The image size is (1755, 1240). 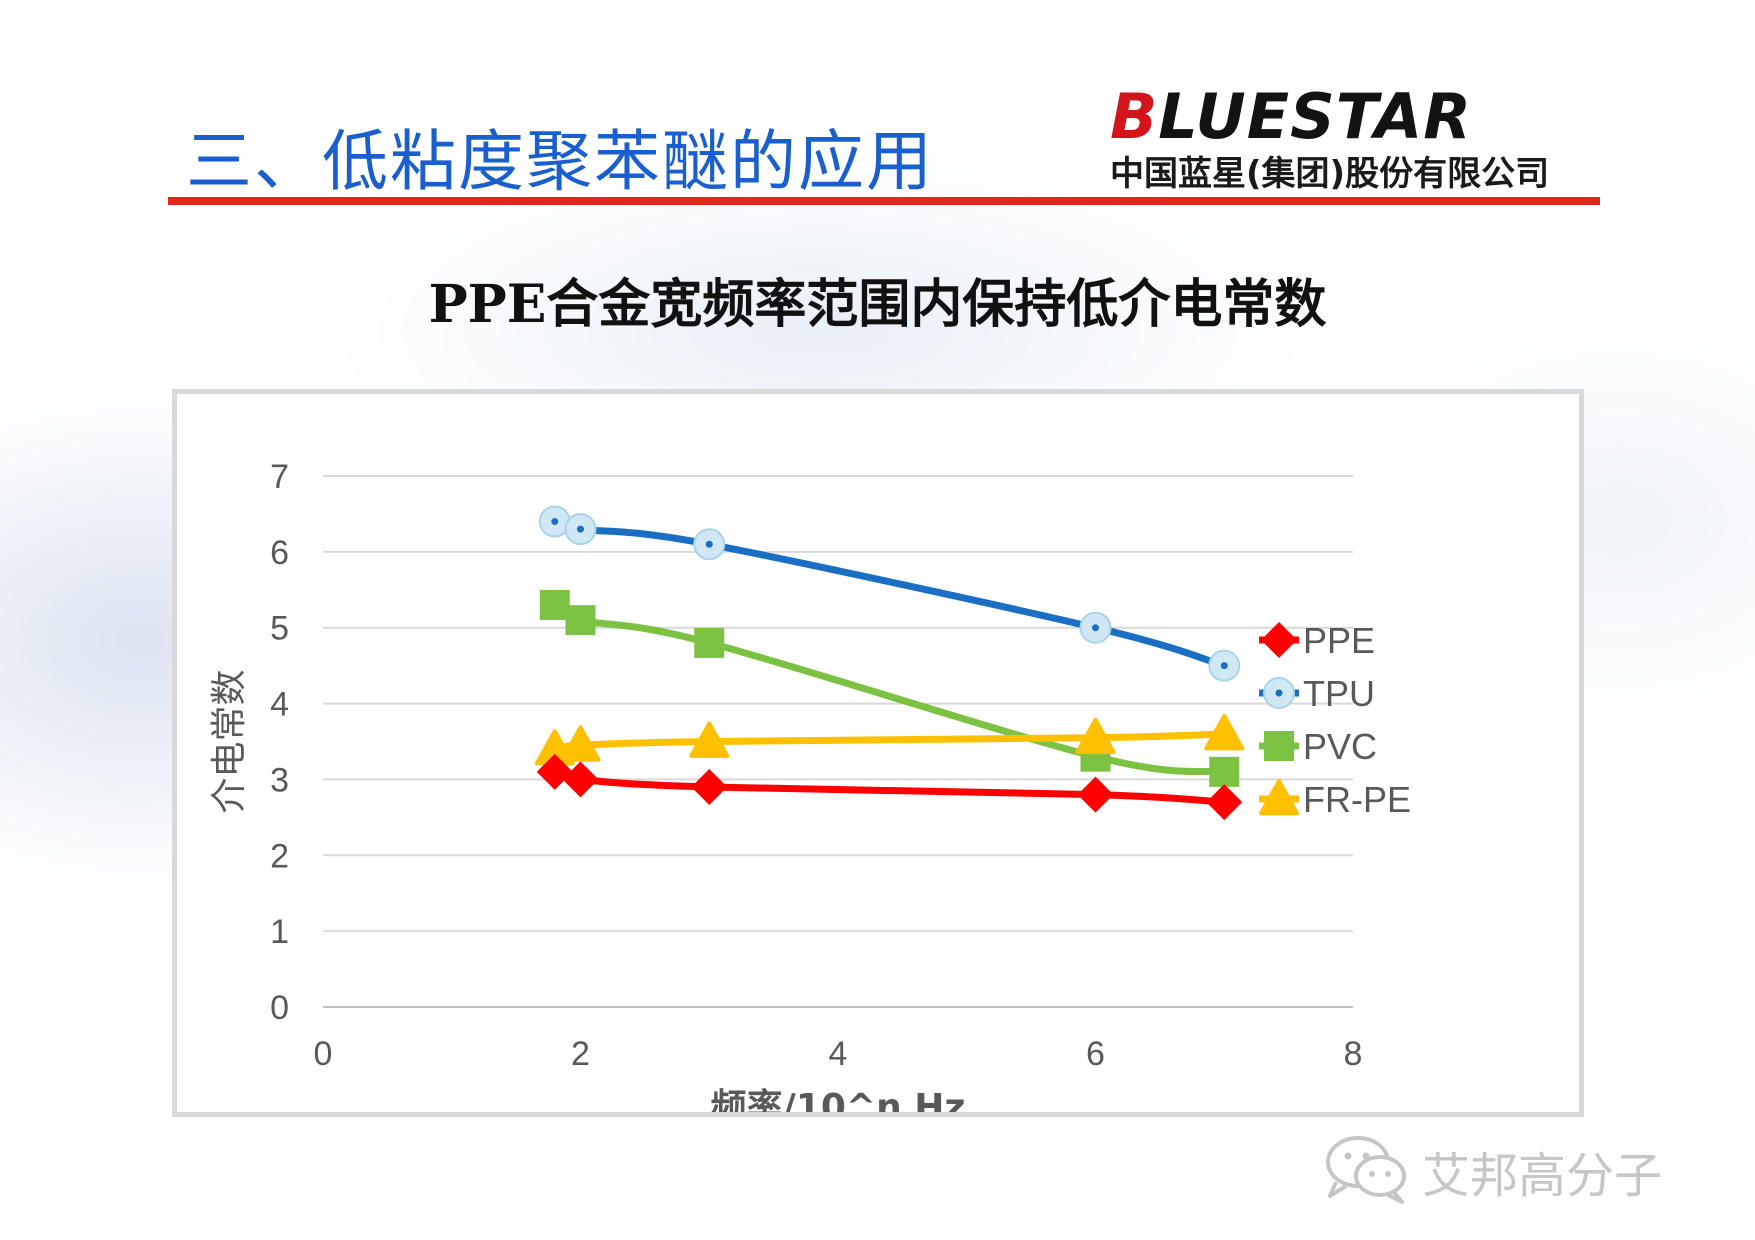 I want to click on logo-wordmark: BLUESTAR, so click(x=1291, y=117).